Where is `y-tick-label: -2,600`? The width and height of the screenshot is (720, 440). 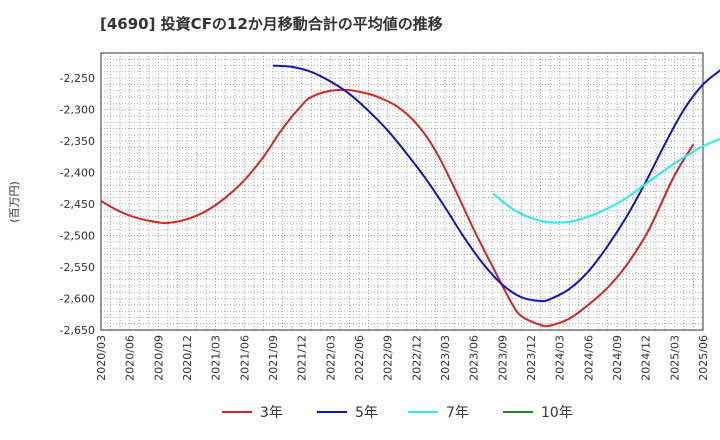
y-tick-label: -2,600 is located at coordinates (77, 299).